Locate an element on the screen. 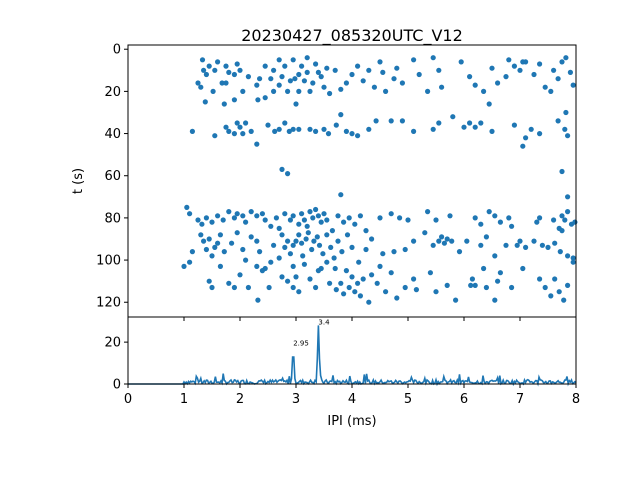  ipi-x-ticks: 0 1 2 3 4 5 6 7 8 is located at coordinates (352, 395).